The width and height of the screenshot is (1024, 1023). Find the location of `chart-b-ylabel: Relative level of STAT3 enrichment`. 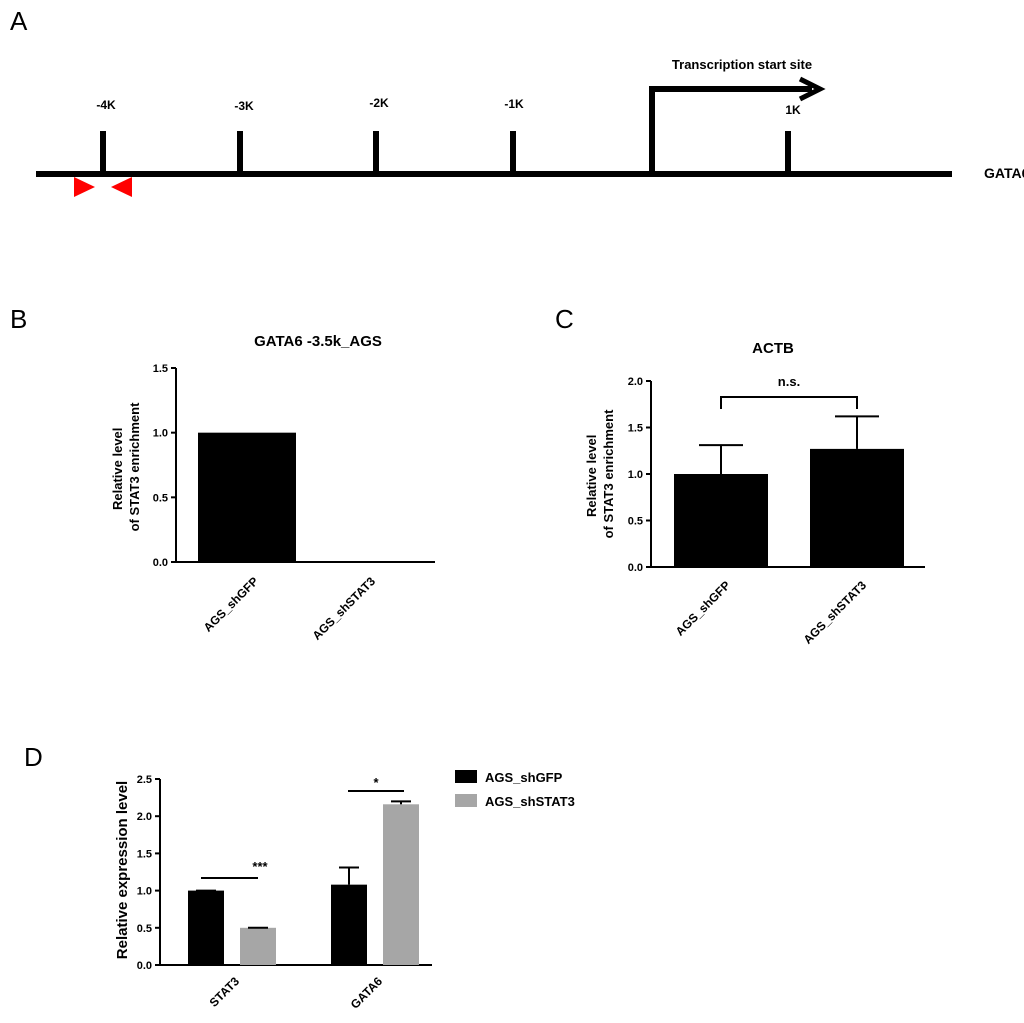

chart-b-ylabel: Relative level of STAT3 enrichment is located at coordinates (126, 466).